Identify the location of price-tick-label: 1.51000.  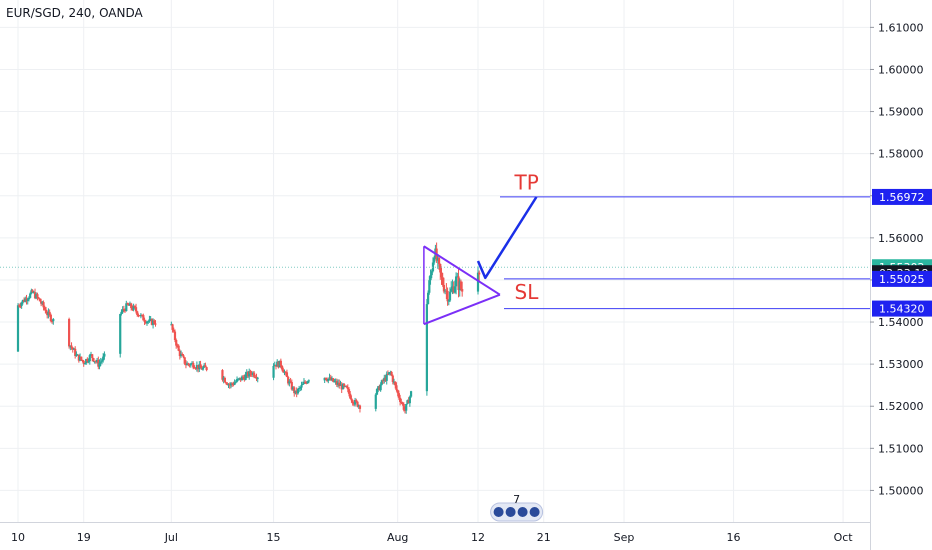
(901, 448).